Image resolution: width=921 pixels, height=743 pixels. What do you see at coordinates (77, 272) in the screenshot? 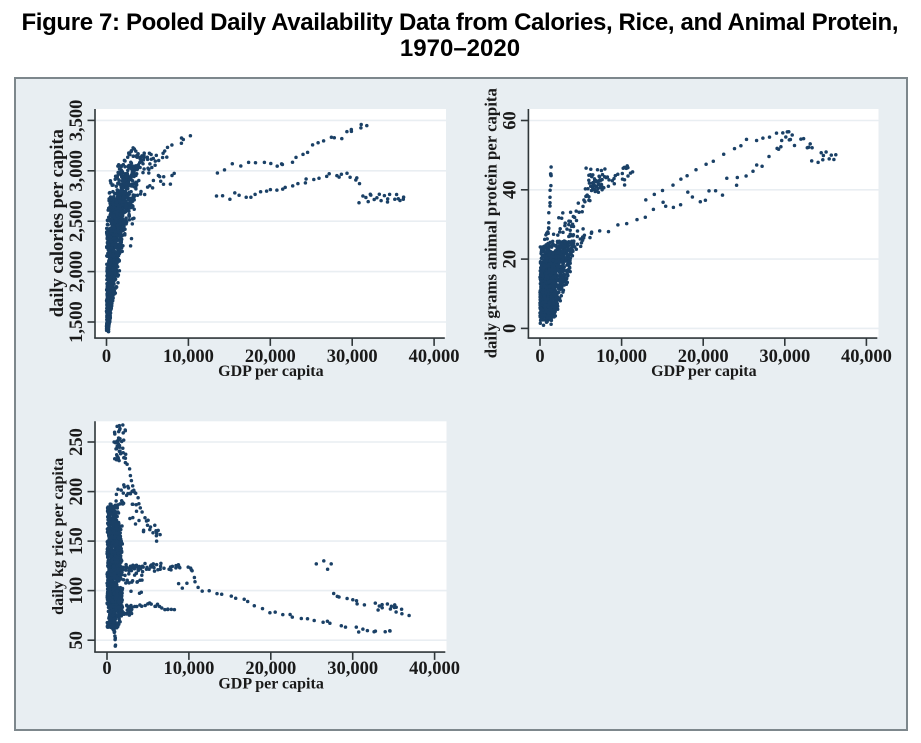
I see `svg-text: 2,000` at bounding box center [77, 272].